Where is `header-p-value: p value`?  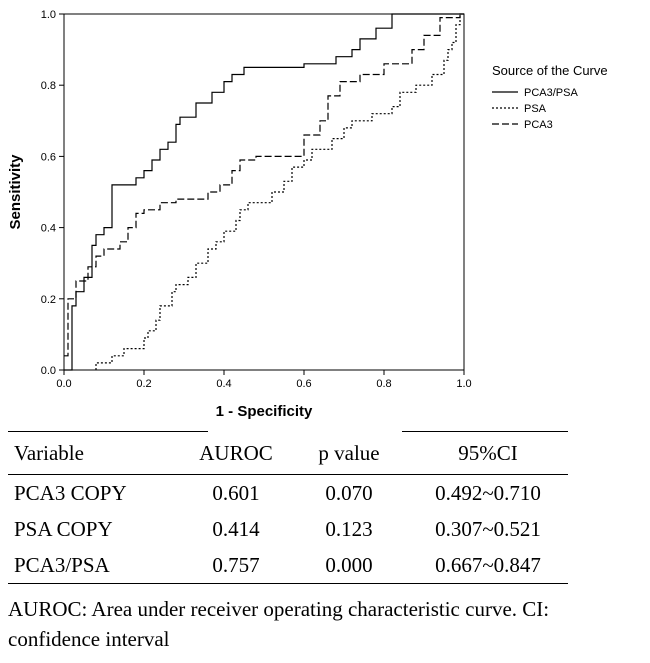
header-p-value: p value is located at coordinates (349, 452).